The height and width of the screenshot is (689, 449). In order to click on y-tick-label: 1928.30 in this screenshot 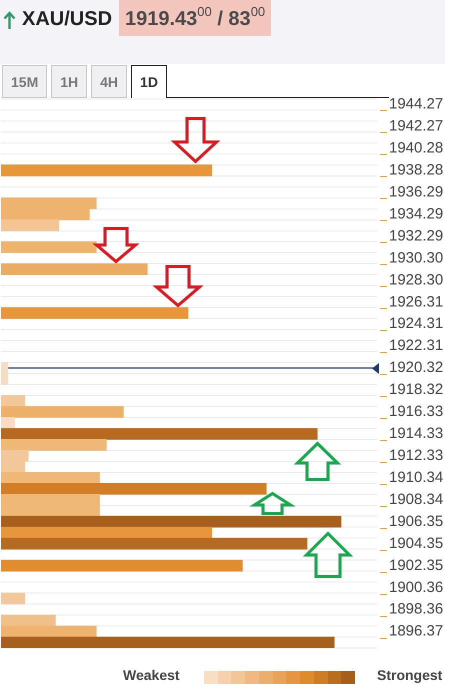, I will do `click(416, 279)`.